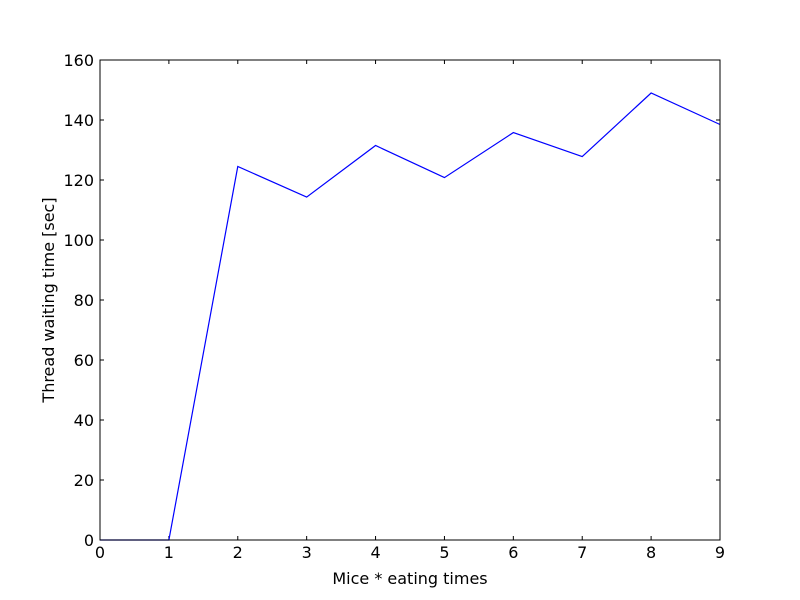 Image resolution: width=800 pixels, height=600 pixels. I want to click on x-tick-label: 3, so click(307, 552).